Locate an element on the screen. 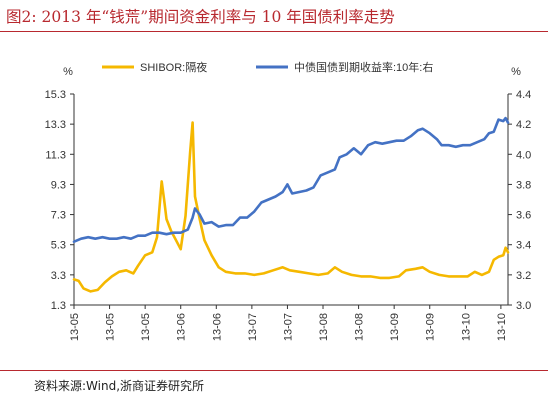 The height and width of the screenshot is (403, 548). left-tick-label: 15.3 is located at coordinates (55, 95).